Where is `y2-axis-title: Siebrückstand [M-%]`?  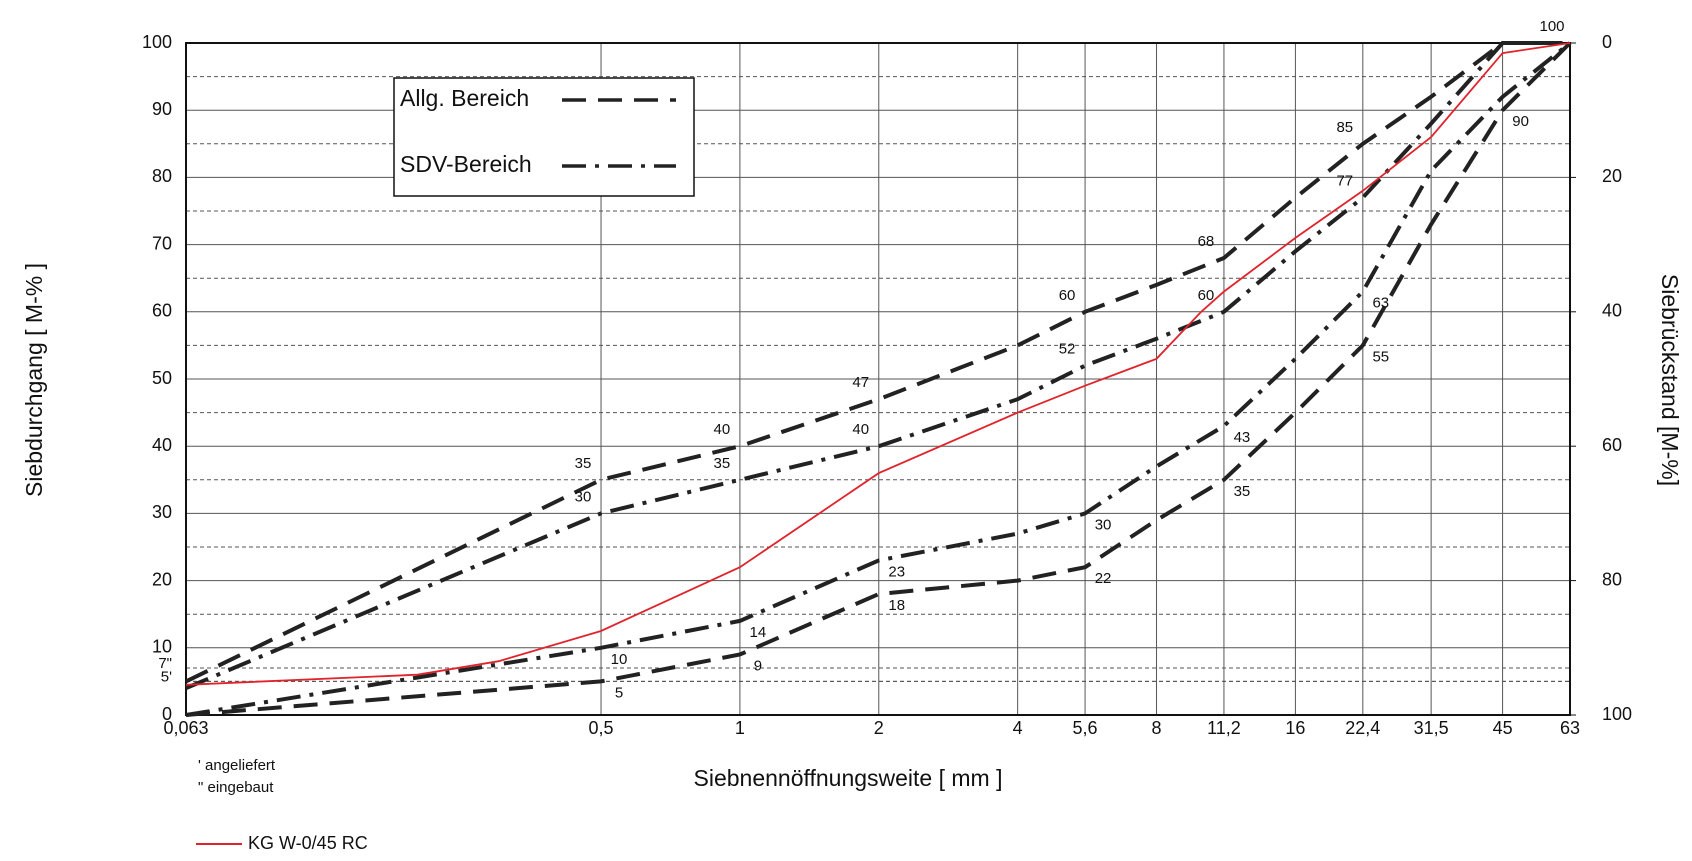 y2-axis-title: Siebrückstand [M-%] is located at coordinates (1670, 380).